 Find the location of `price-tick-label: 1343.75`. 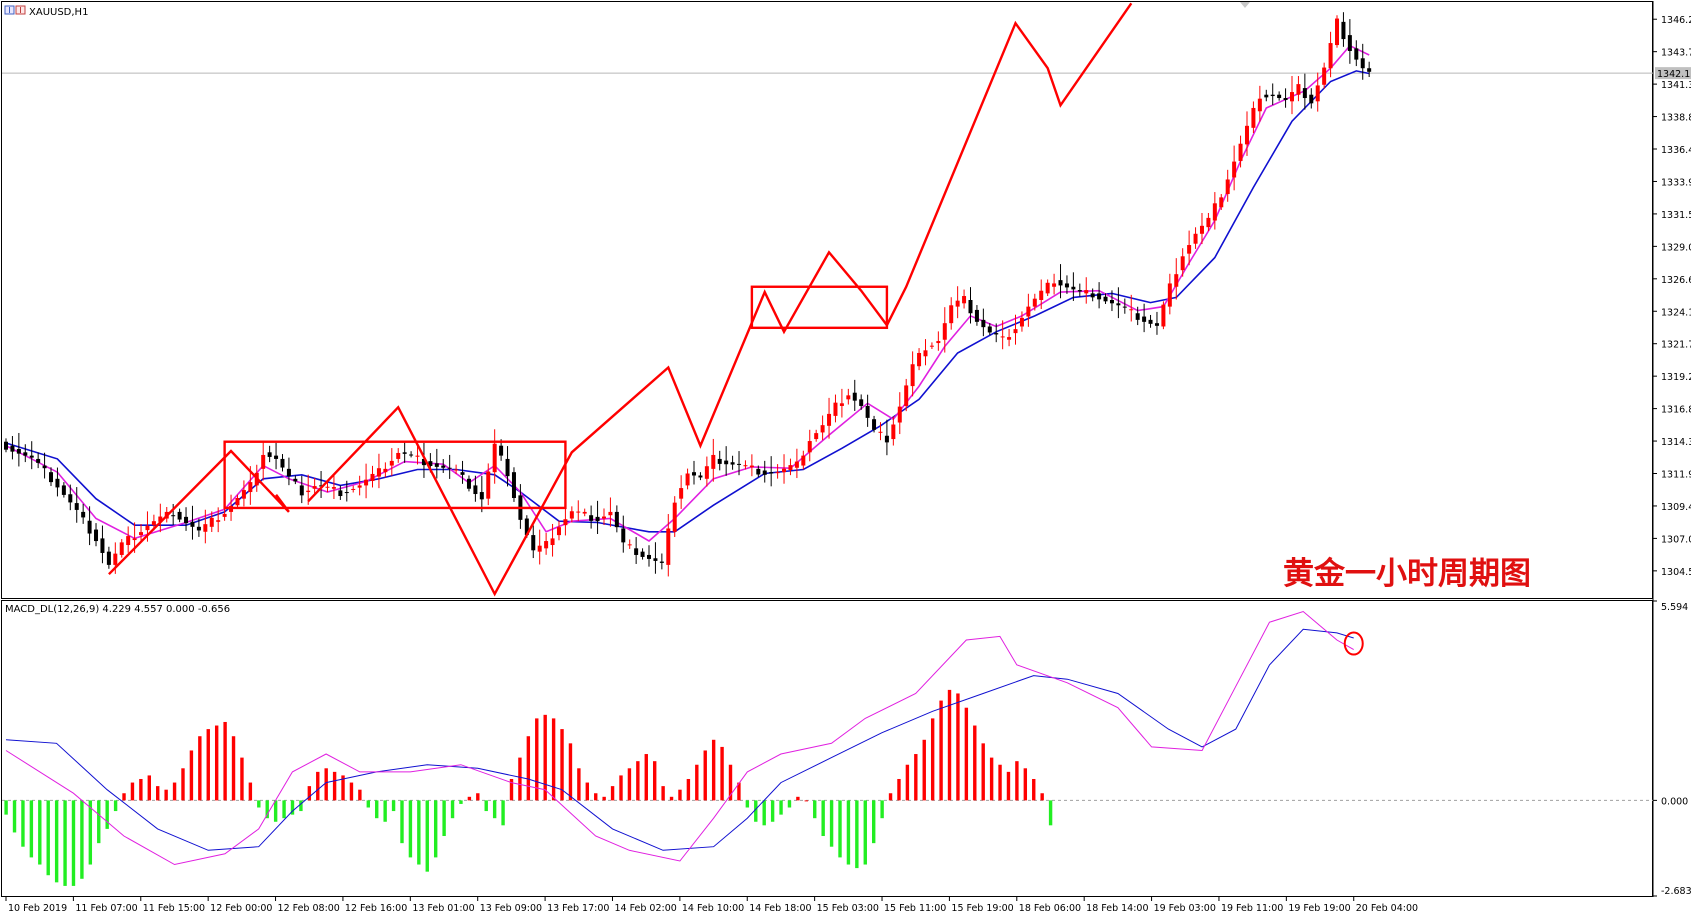

price-tick-label: 1343.75 is located at coordinates (1676, 53).